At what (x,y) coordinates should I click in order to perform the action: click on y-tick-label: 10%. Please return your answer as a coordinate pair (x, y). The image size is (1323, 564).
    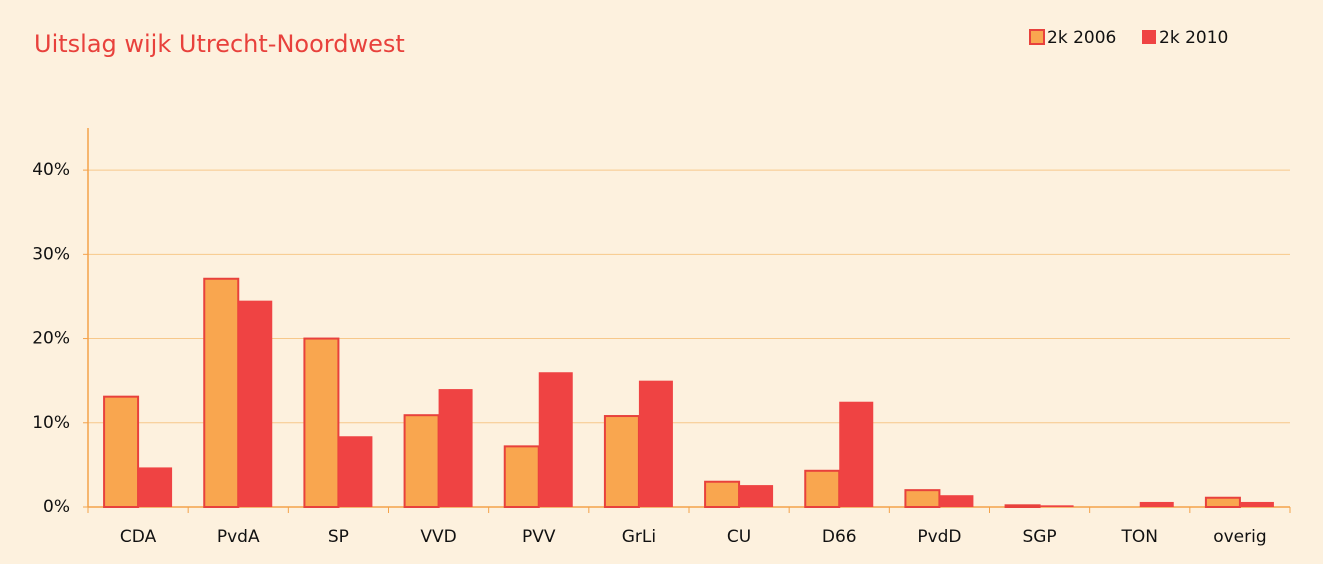
    Looking at the image, I should click on (51, 423).